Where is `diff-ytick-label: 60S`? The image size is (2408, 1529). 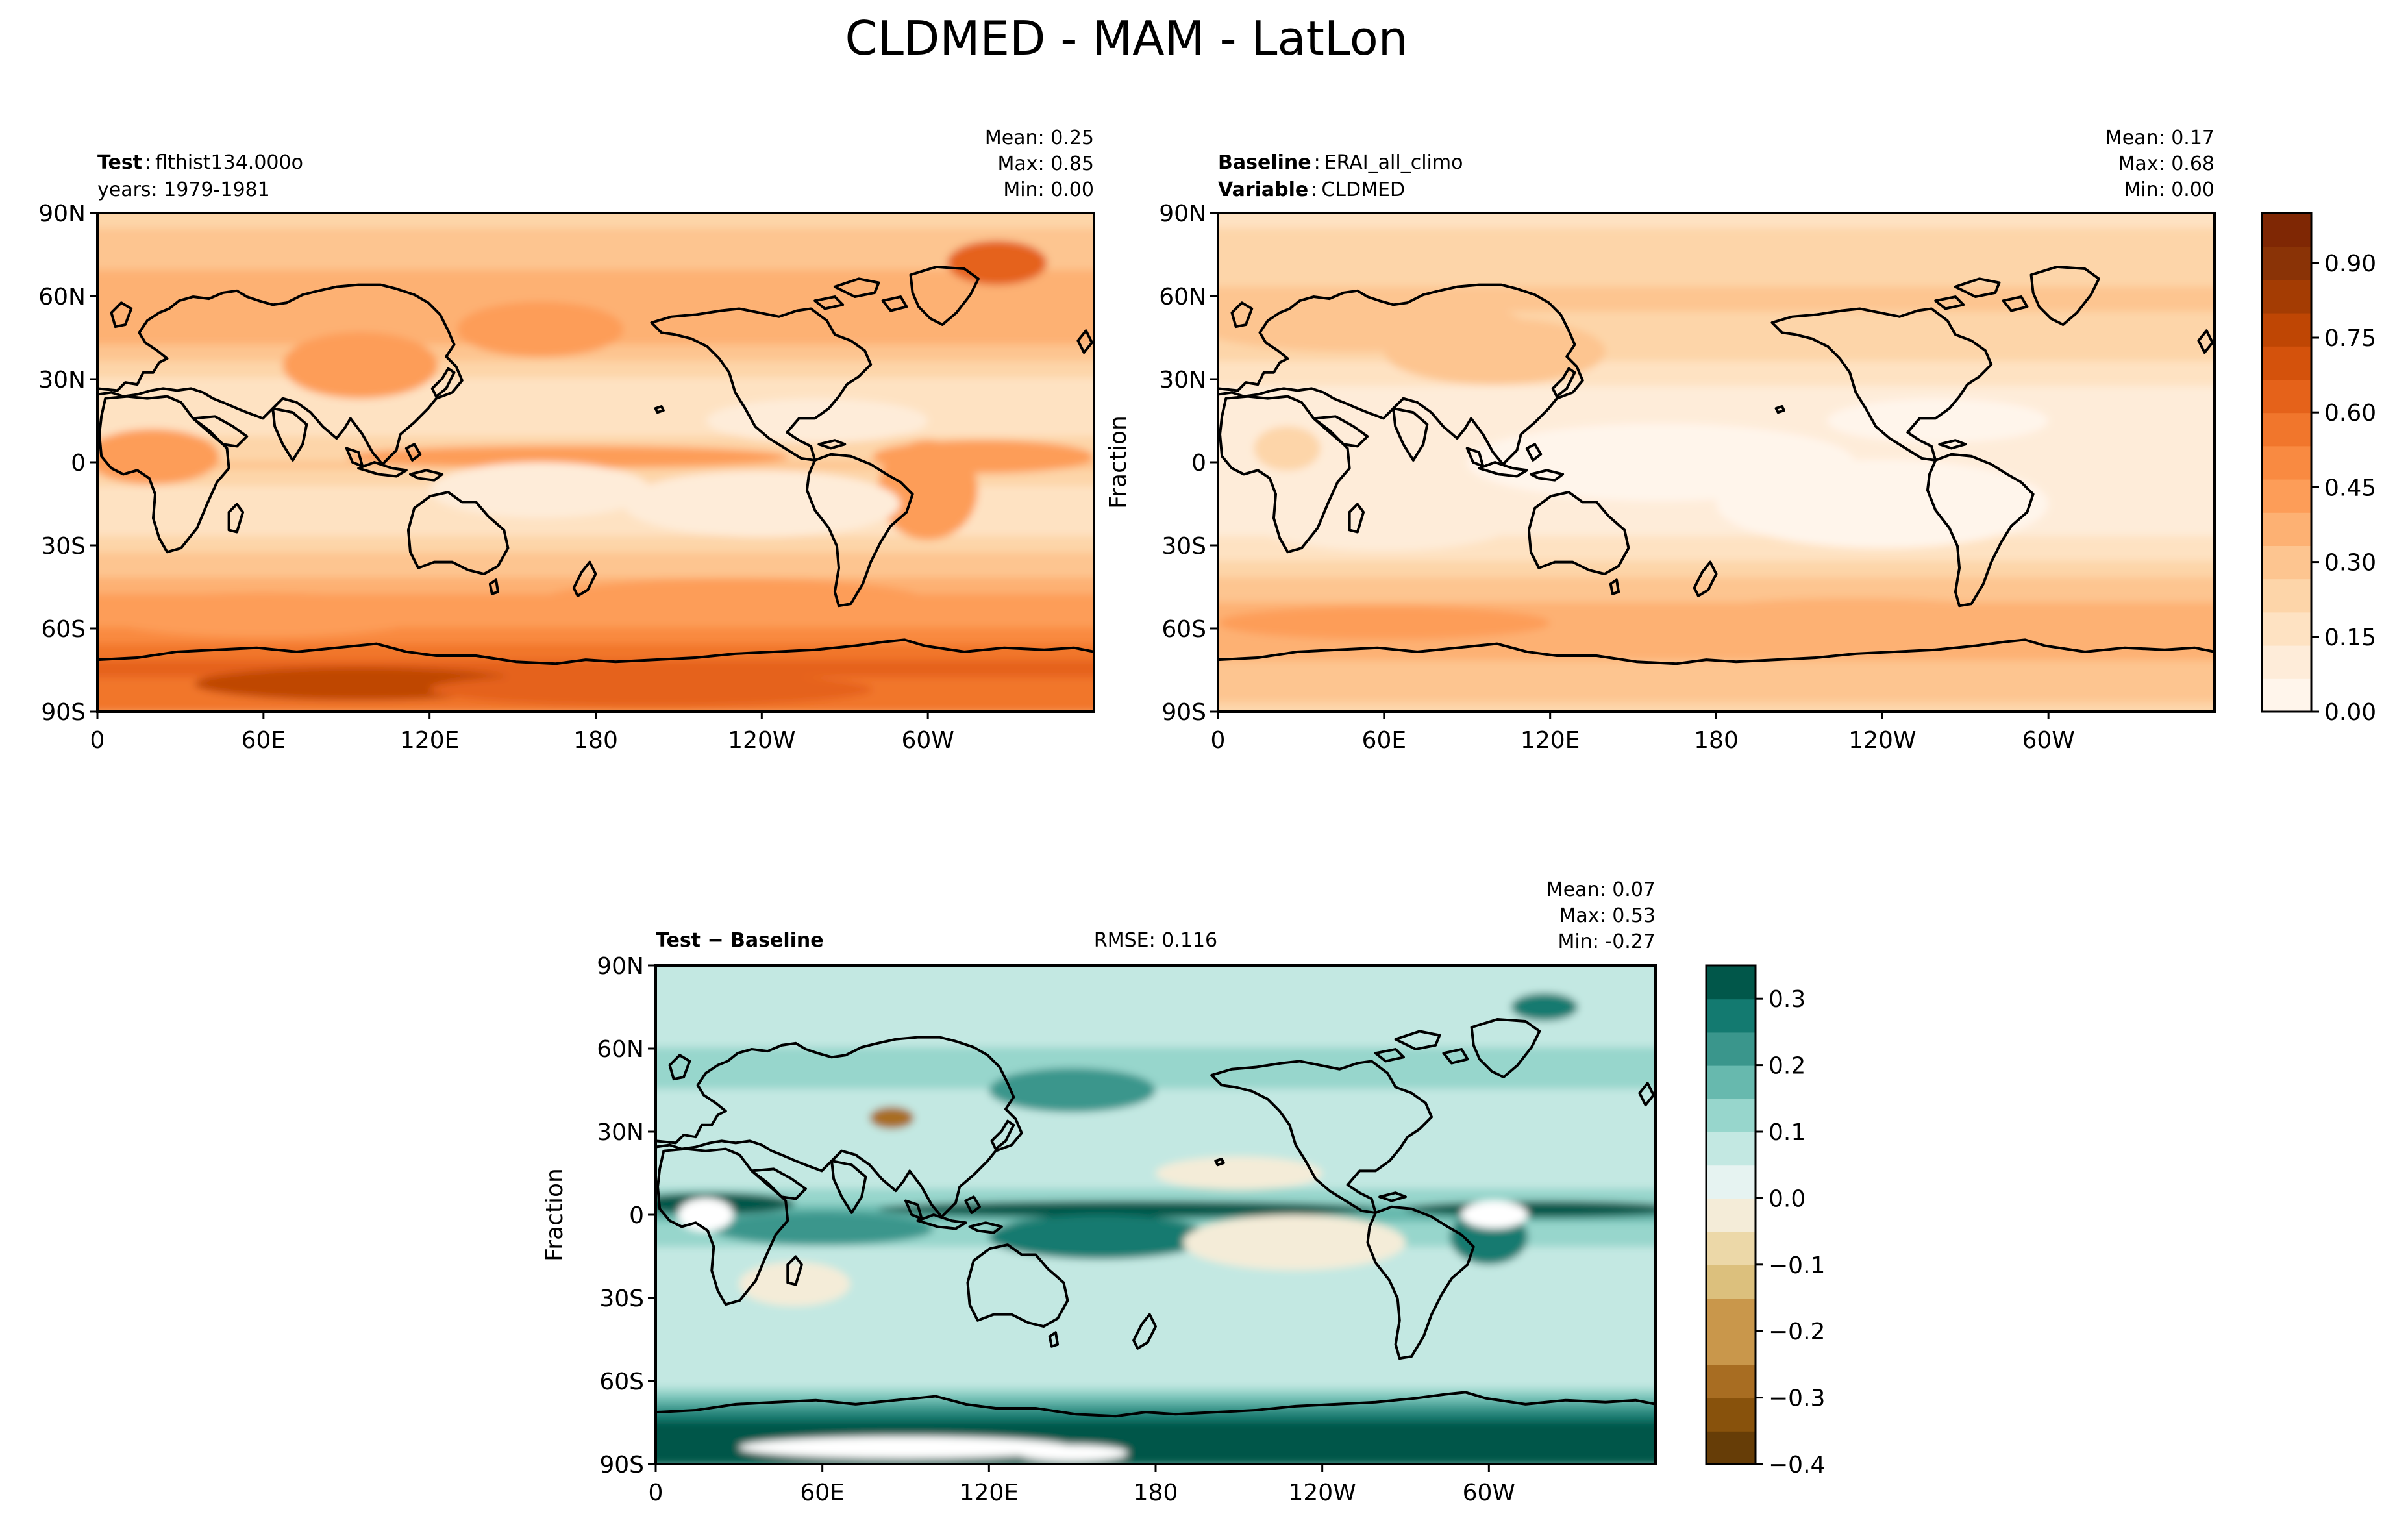
diff-ytick-label: 60S is located at coordinates (621, 1382).